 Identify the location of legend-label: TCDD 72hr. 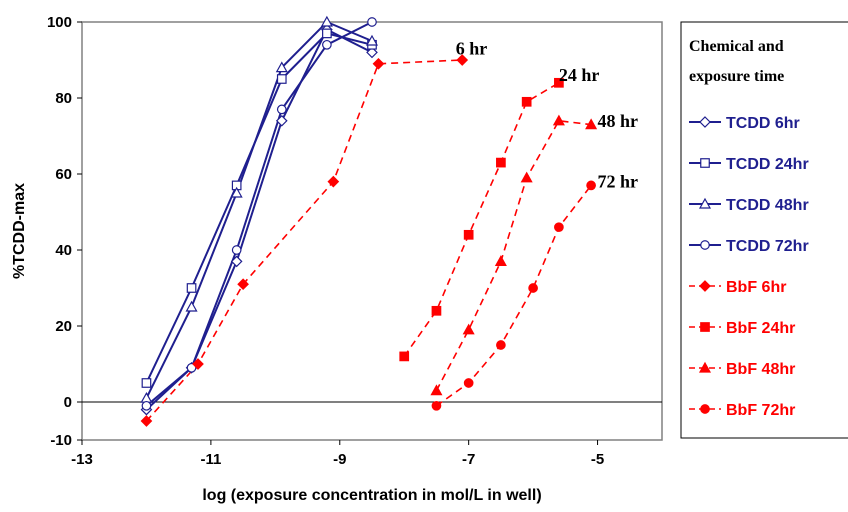
(767, 246).